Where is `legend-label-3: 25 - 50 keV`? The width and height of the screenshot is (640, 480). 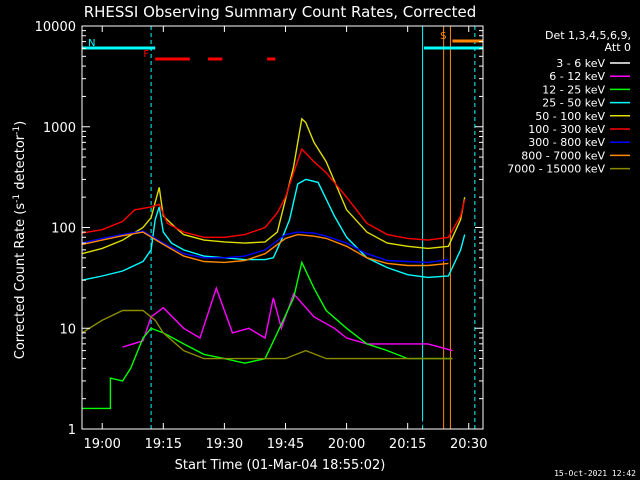 legend-label-3: 25 - 50 keV is located at coordinates (573, 103).